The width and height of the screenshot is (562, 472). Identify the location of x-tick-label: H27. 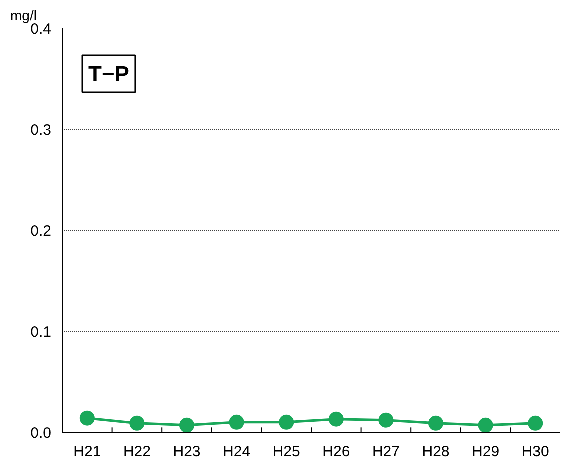
(386, 452).